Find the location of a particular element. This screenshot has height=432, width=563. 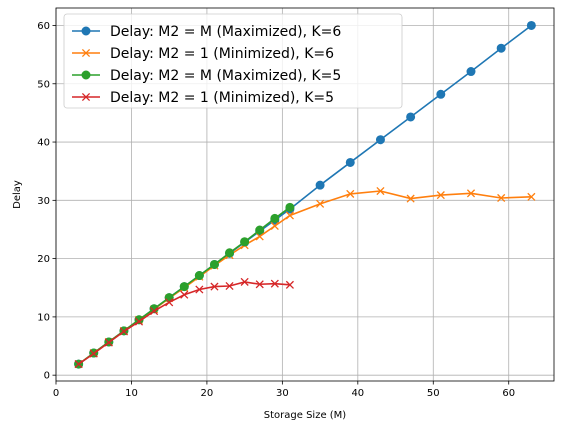

x-tick-label: 10 is located at coordinates (131, 393).